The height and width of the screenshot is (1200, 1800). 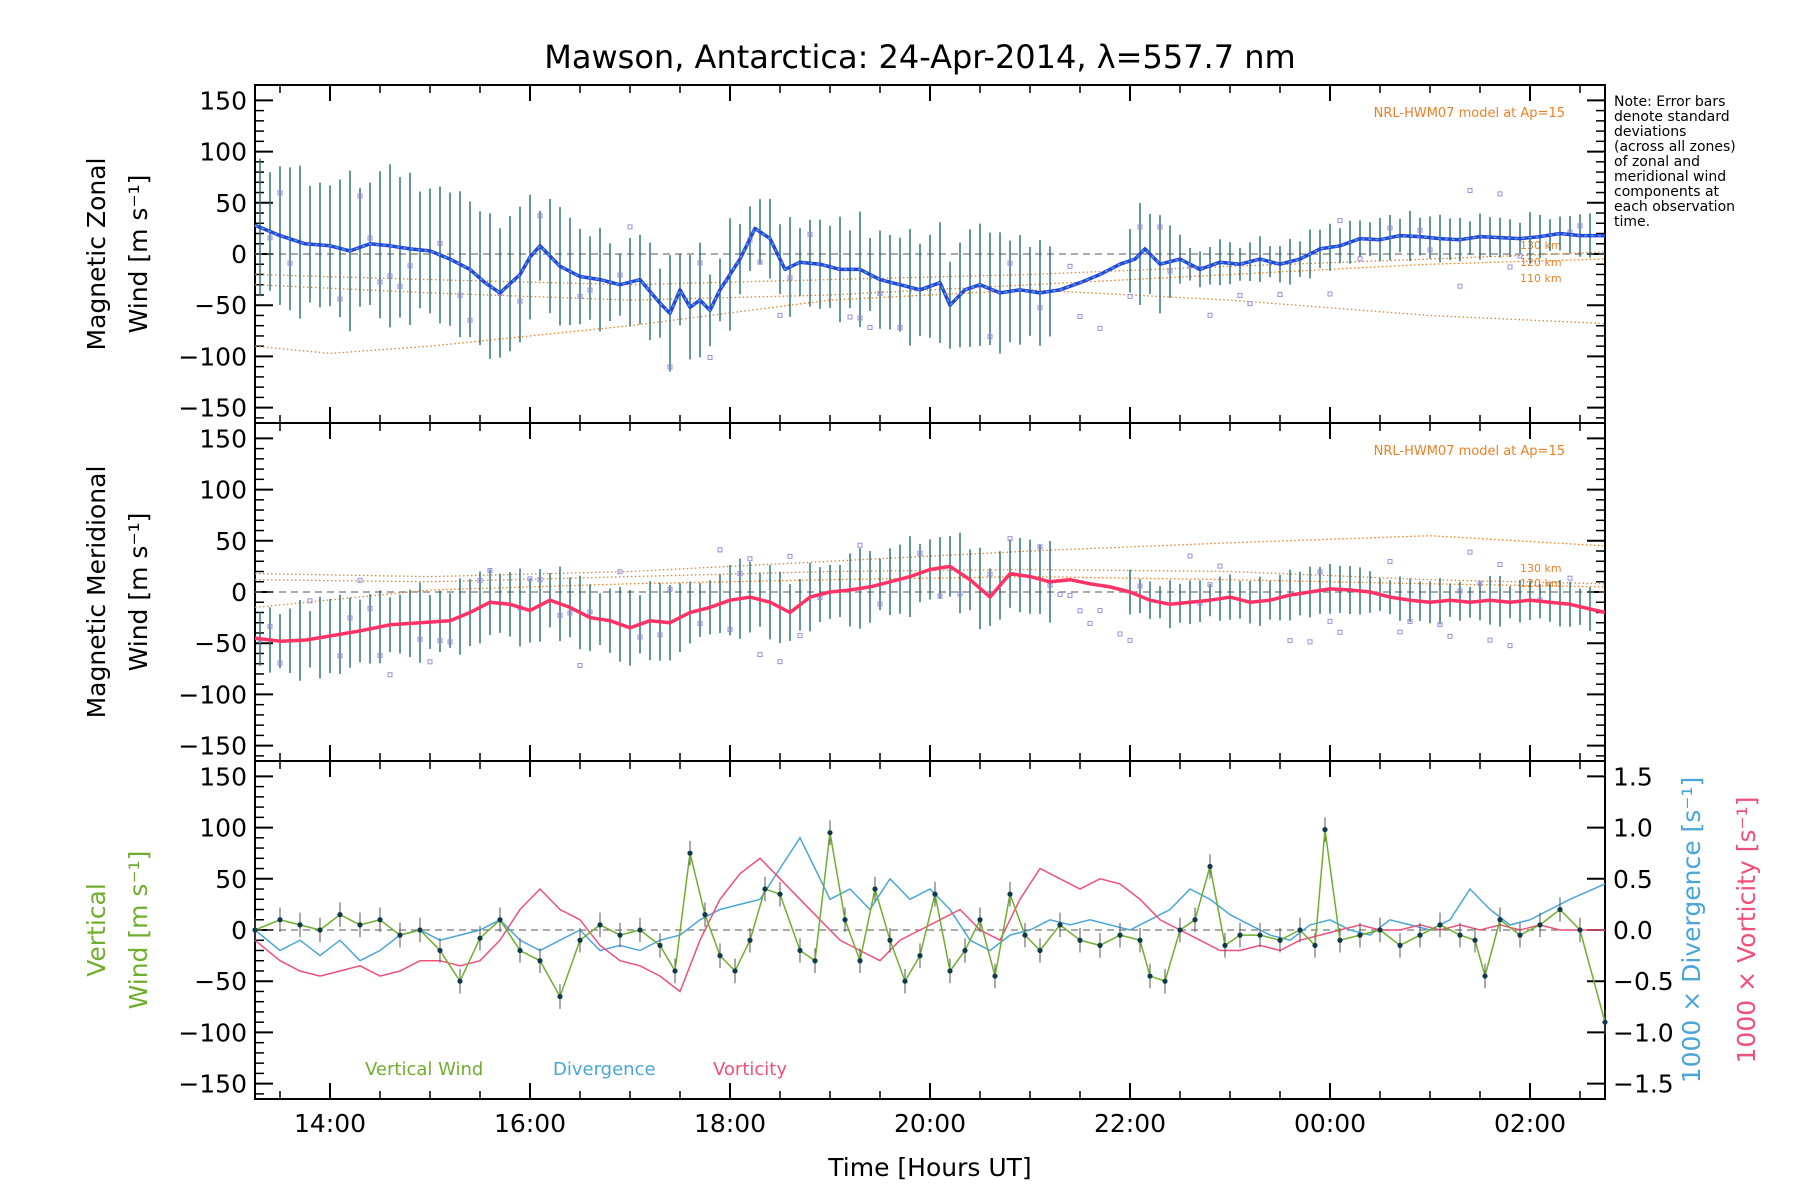 What do you see at coordinates (117, 930) in the screenshot?
I see `vertical-y-axis-label: Vertical Wind [m s⁻¹]` at bounding box center [117, 930].